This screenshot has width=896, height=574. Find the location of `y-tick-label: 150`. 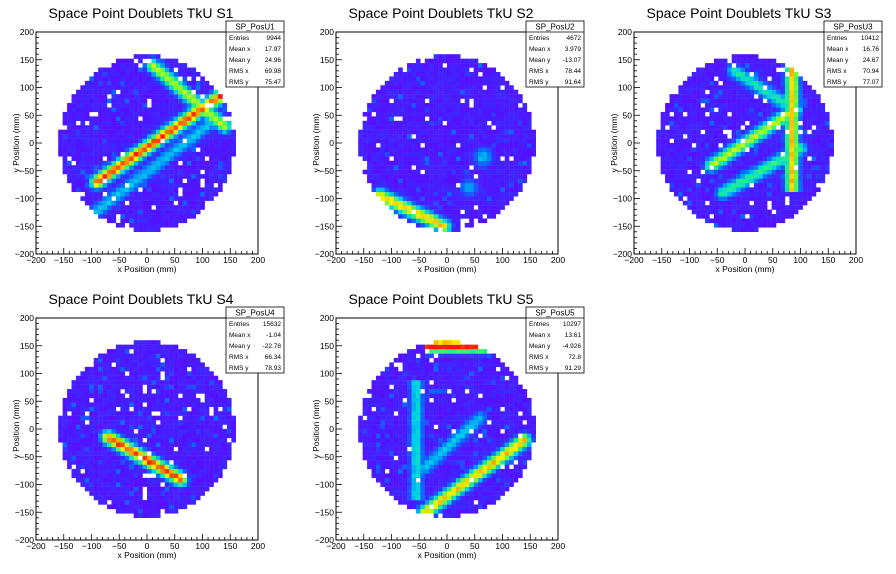

y-tick-label: 150 is located at coordinates (27, 60).